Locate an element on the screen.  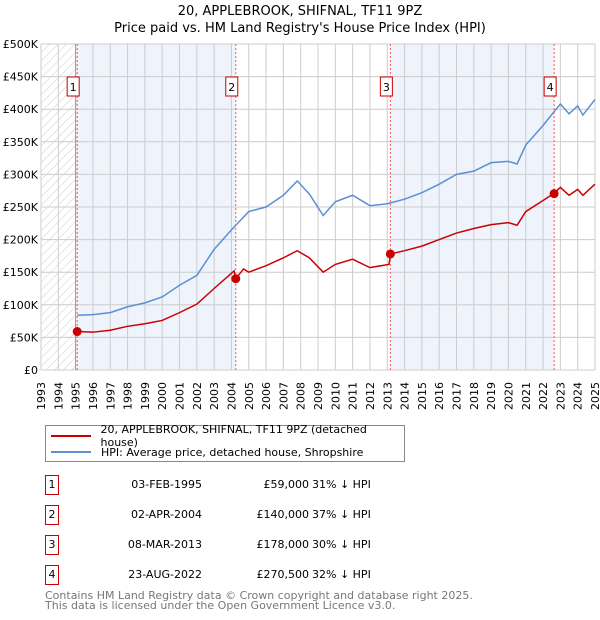
y-tick-label: £450K is located at coordinates (21, 77).